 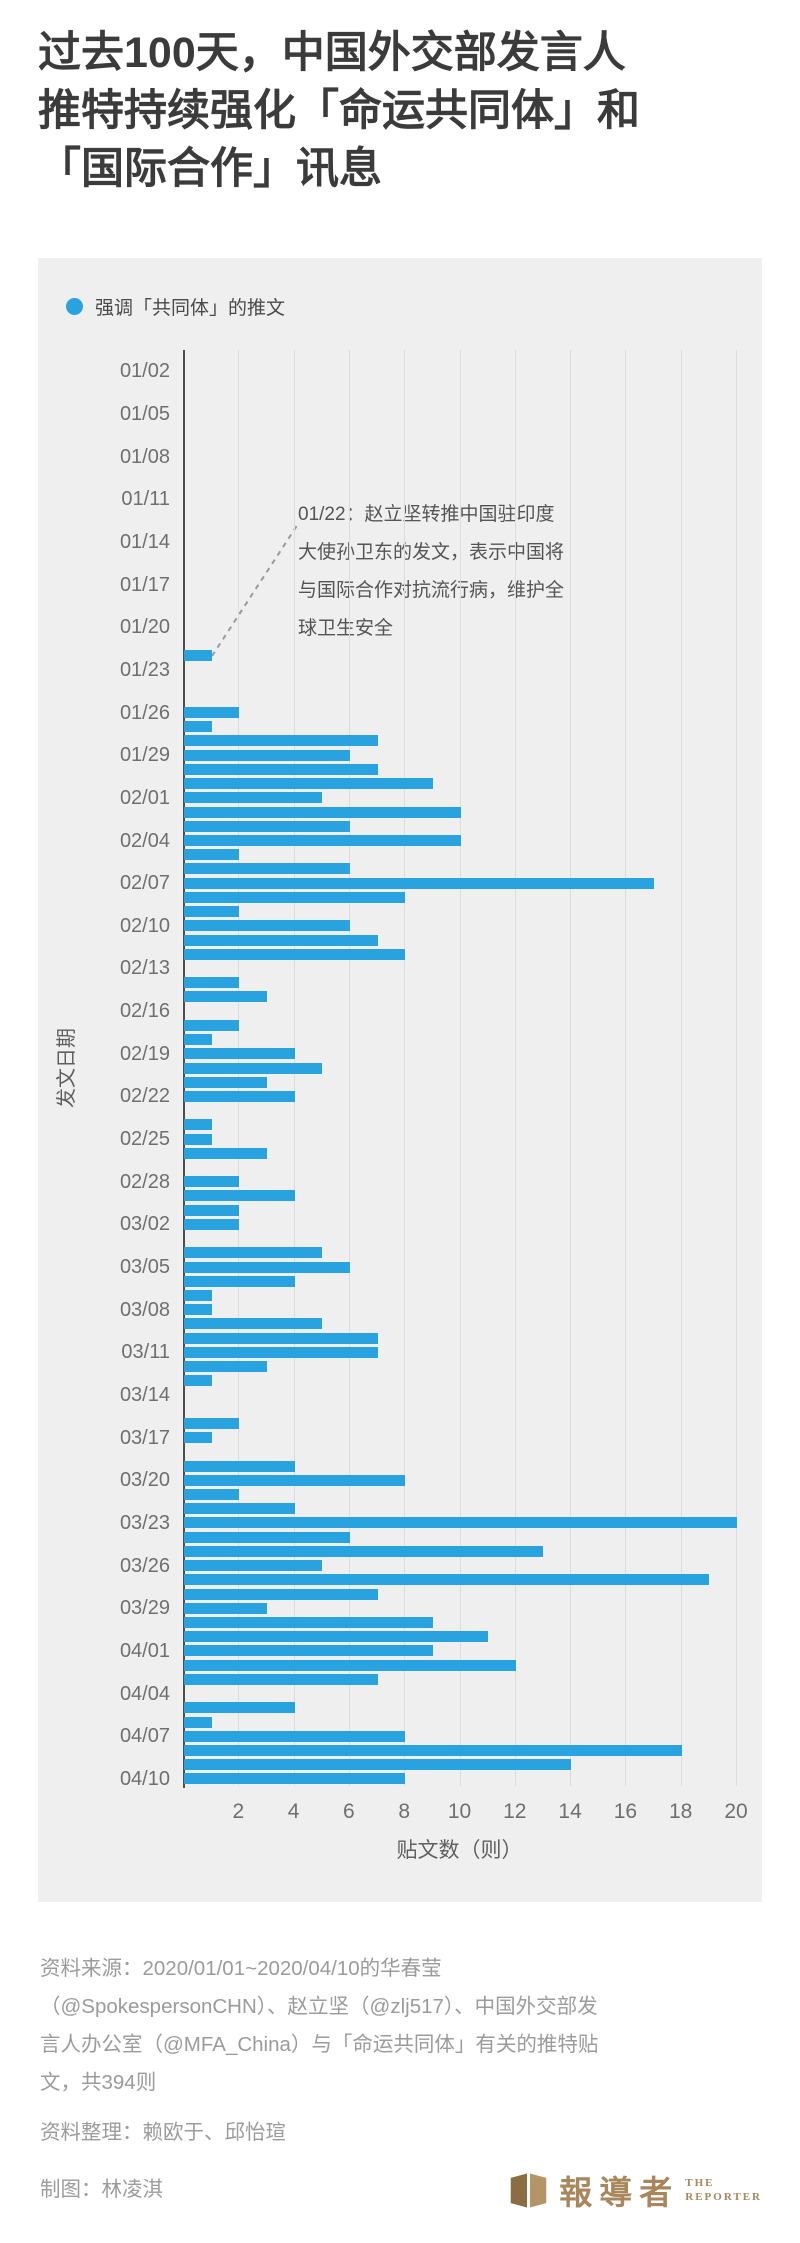 I want to click on y-tick-label: 03/20, so click(x=144, y=1480).